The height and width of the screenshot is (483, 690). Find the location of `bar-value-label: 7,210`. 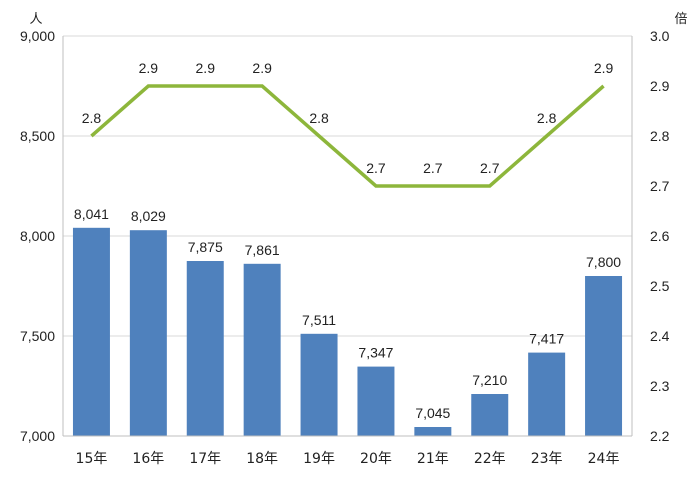

bar-value-label: 7,210 is located at coordinates (489, 380).